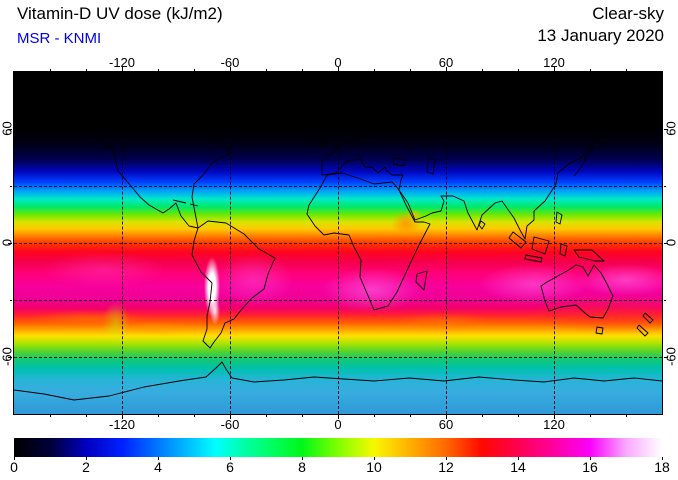  I want to click on colorbar-tick-label: 4, so click(158, 467).